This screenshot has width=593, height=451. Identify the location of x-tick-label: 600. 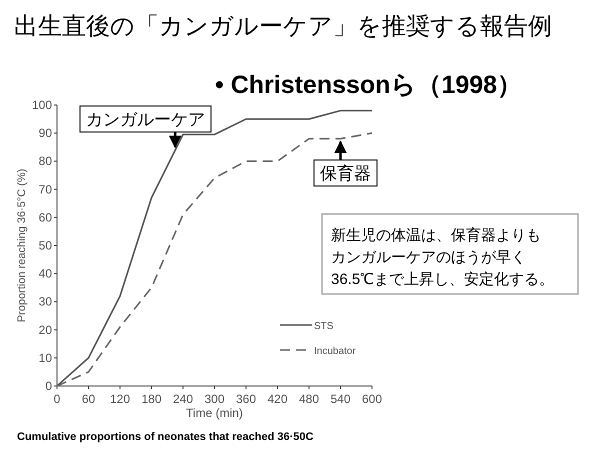
(372, 399).